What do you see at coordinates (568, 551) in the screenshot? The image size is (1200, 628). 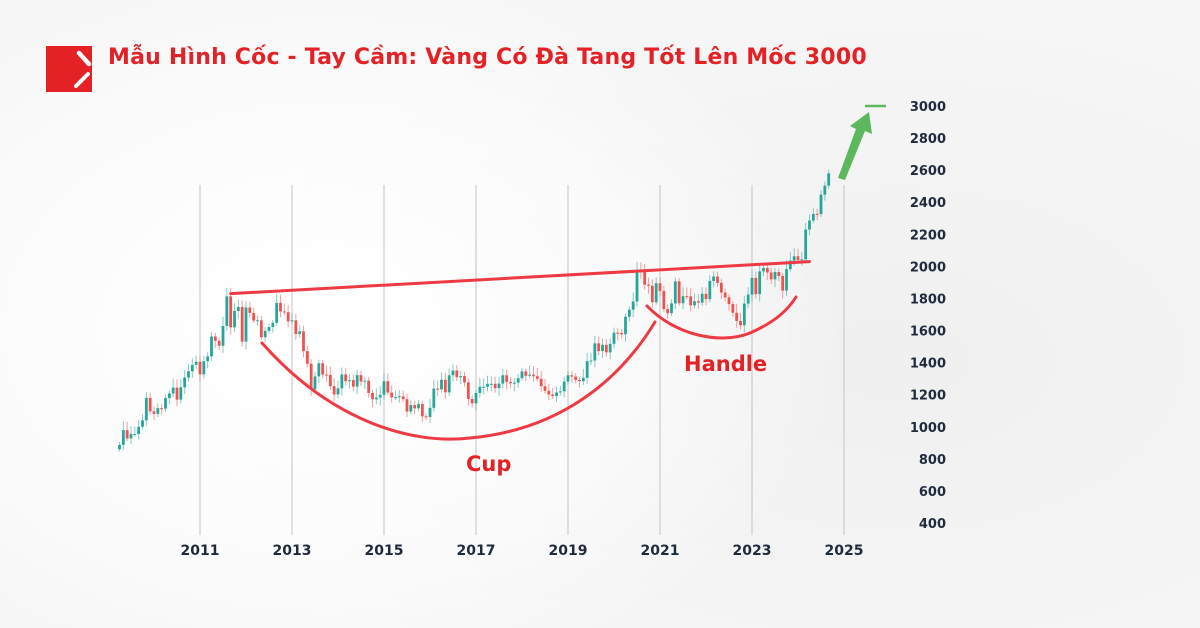 I see `x-tick-label: 2019` at bounding box center [568, 551].